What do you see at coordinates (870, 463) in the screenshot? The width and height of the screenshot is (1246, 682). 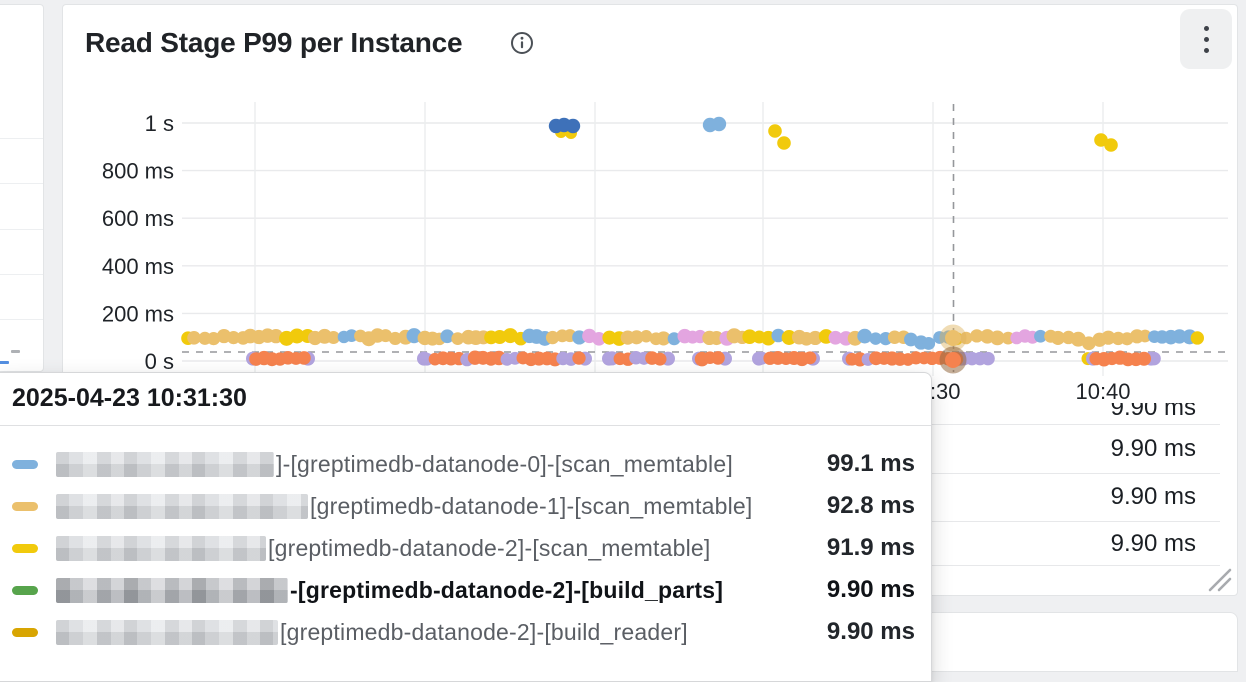 I see `series-value: 99.1 ms` at bounding box center [870, 463].